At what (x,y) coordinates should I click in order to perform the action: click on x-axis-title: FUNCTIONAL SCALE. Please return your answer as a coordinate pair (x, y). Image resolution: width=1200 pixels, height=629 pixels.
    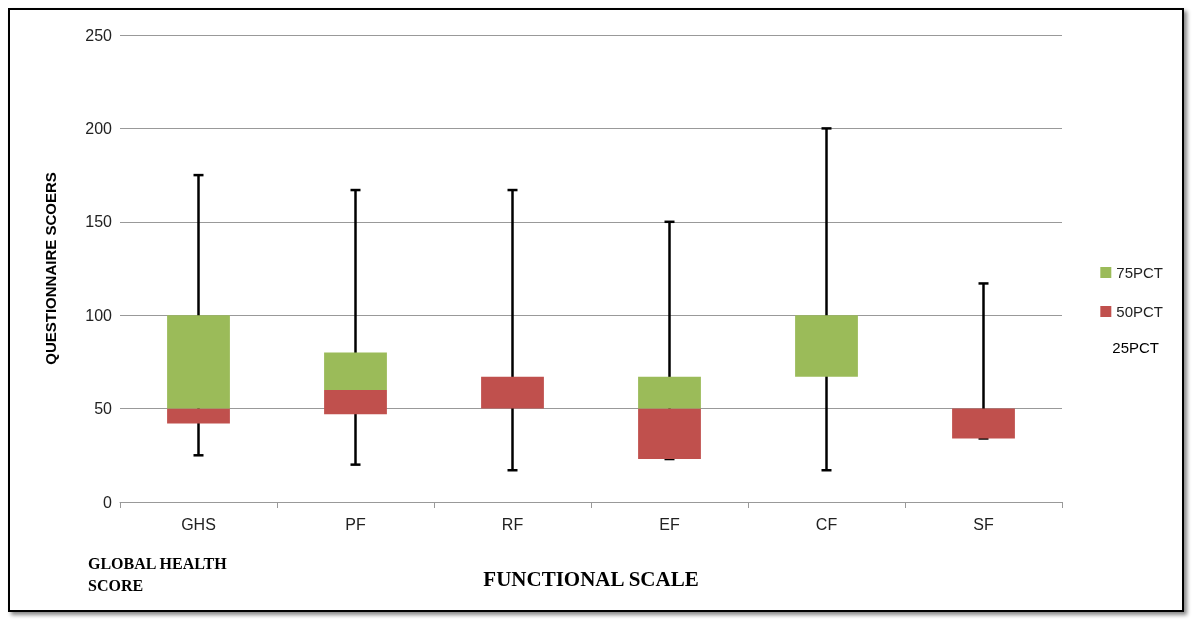
    Looking at the image, I should click on (591, 578).